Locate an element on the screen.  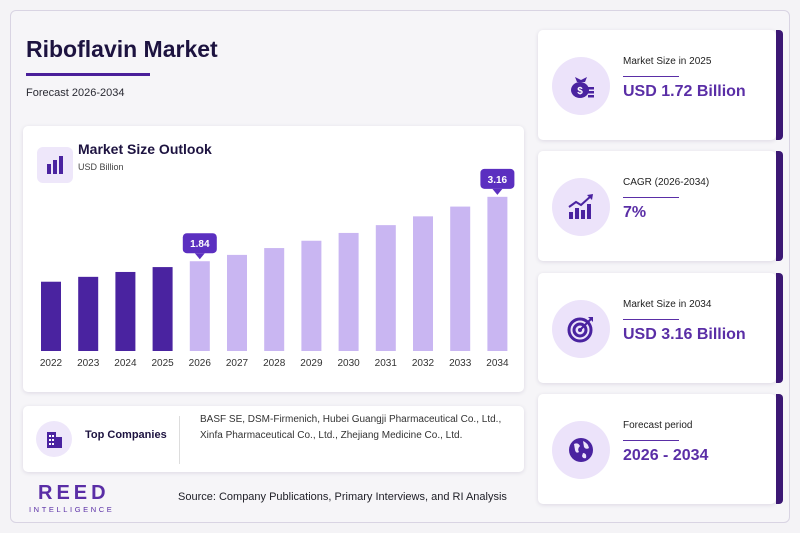
x-tick-label: 2031 is located at coordinates (386, 363).